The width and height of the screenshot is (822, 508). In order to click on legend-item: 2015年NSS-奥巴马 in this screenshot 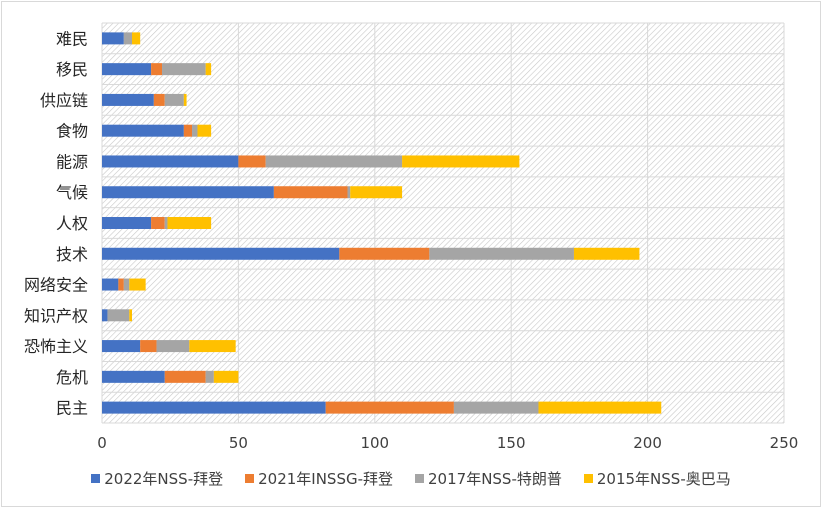, I will do `click(657, 478)`.